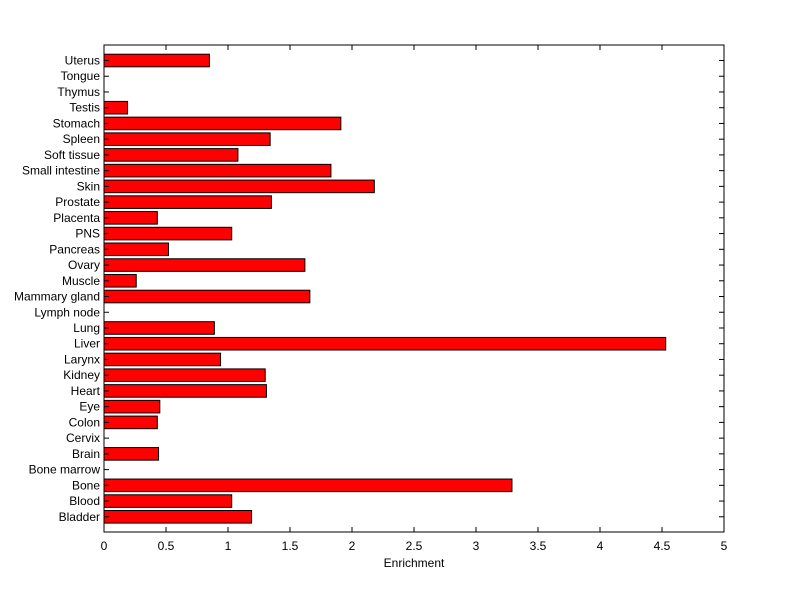 The width and height of the screenshot is (800, 599). I want to click on y-tick-label: Blood, so click(84, 501).